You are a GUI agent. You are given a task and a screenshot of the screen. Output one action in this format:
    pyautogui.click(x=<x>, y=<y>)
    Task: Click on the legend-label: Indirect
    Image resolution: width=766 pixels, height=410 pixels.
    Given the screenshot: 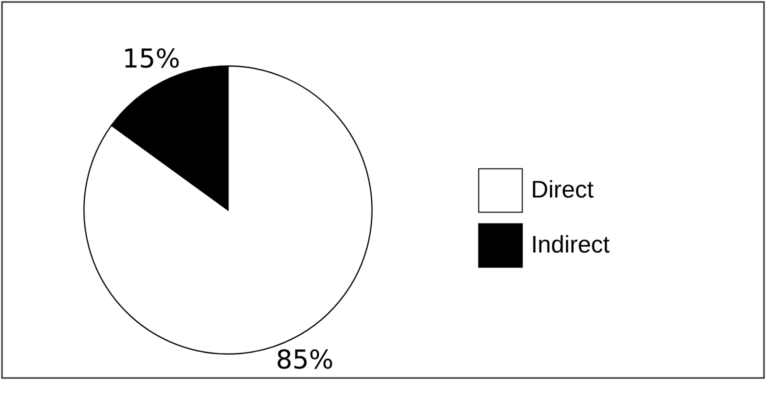 What is the action you would take?
    pyautogui.click(x=570, y=245)
    